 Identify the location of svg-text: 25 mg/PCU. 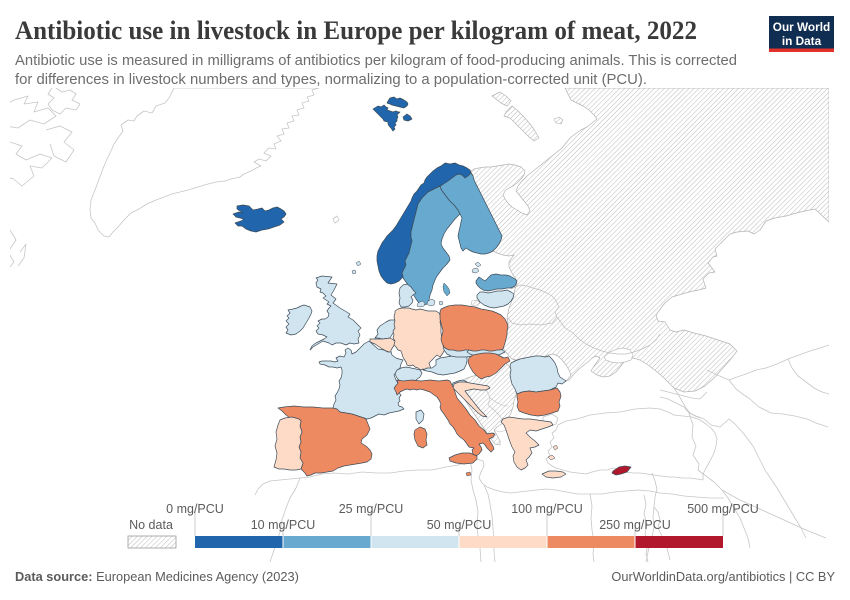
(371, 509).